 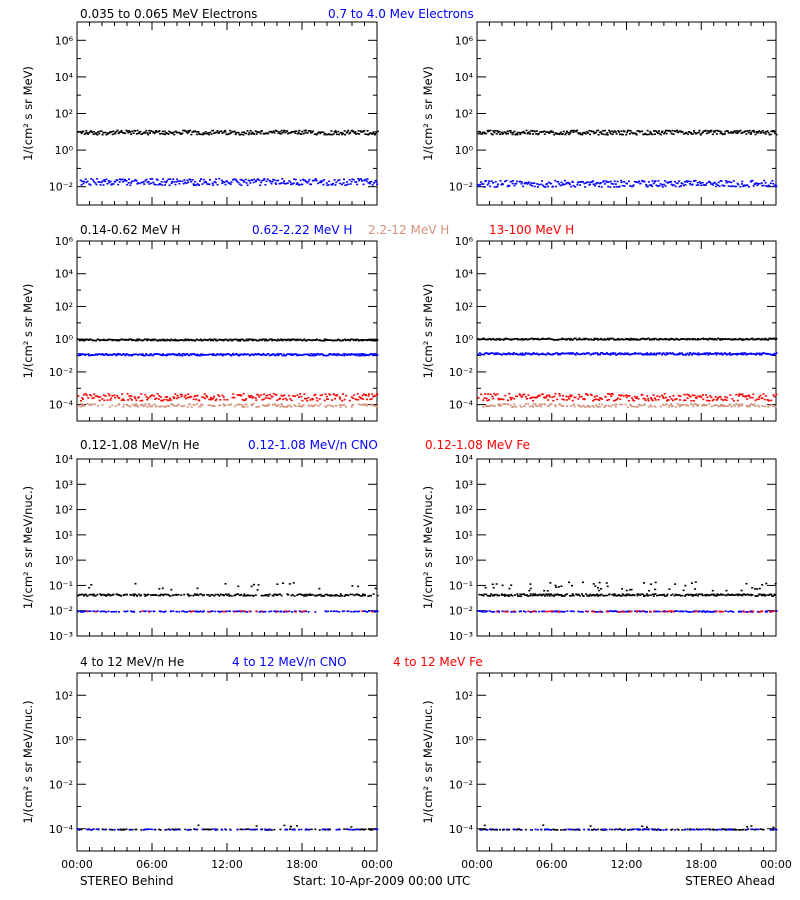 What do you see at coordinates (461, 829) in the screenshot?
I see `y-tick-label: 10⁻⁴` at bounding box center [461, 829].